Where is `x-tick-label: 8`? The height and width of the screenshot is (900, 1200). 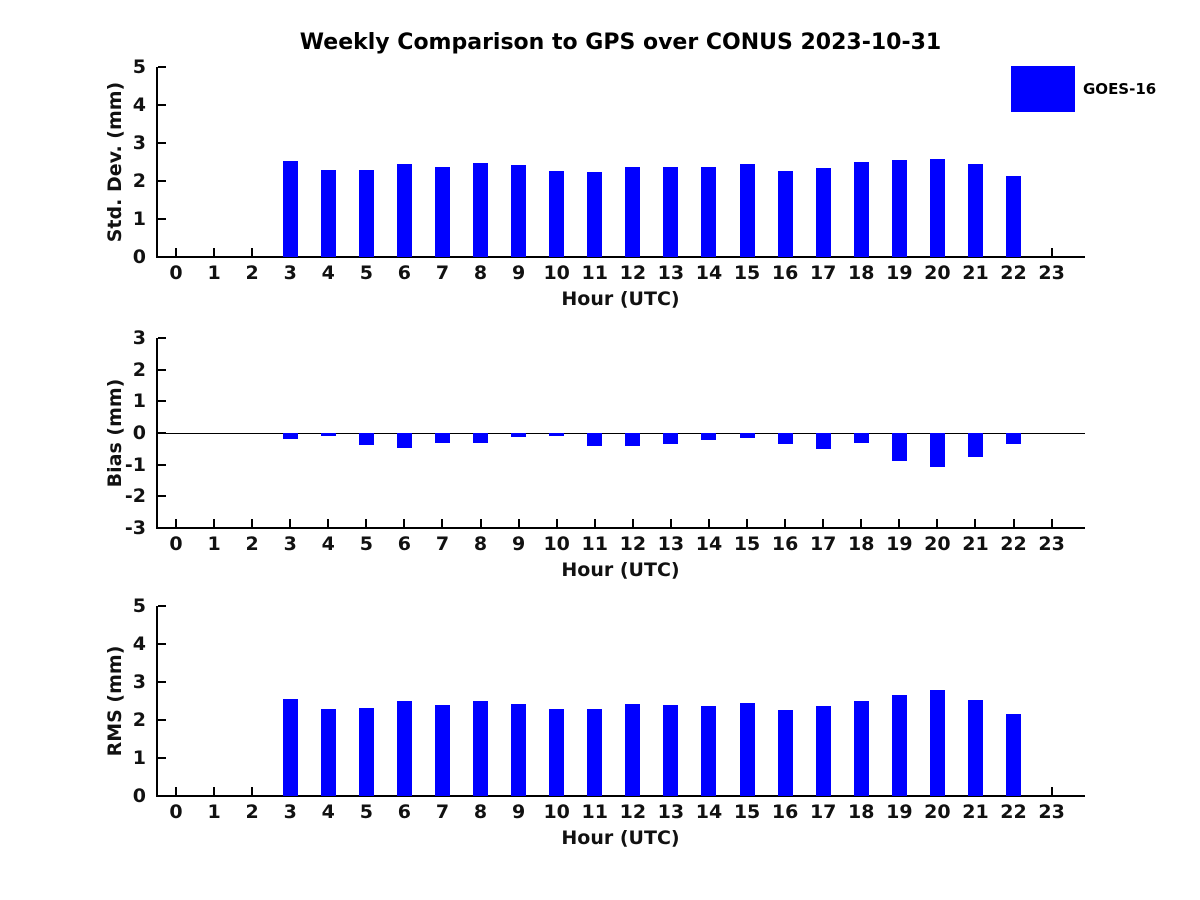
x-tick-label: 8 is located at coordinates (480, 544).